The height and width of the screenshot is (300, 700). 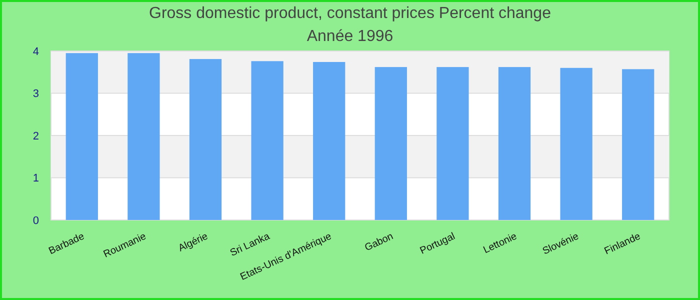 What do you see at coordinates (350, 36) in the screenshot?
I see `chart-subtitle: Année 1996` at bounding box center [350, 36].